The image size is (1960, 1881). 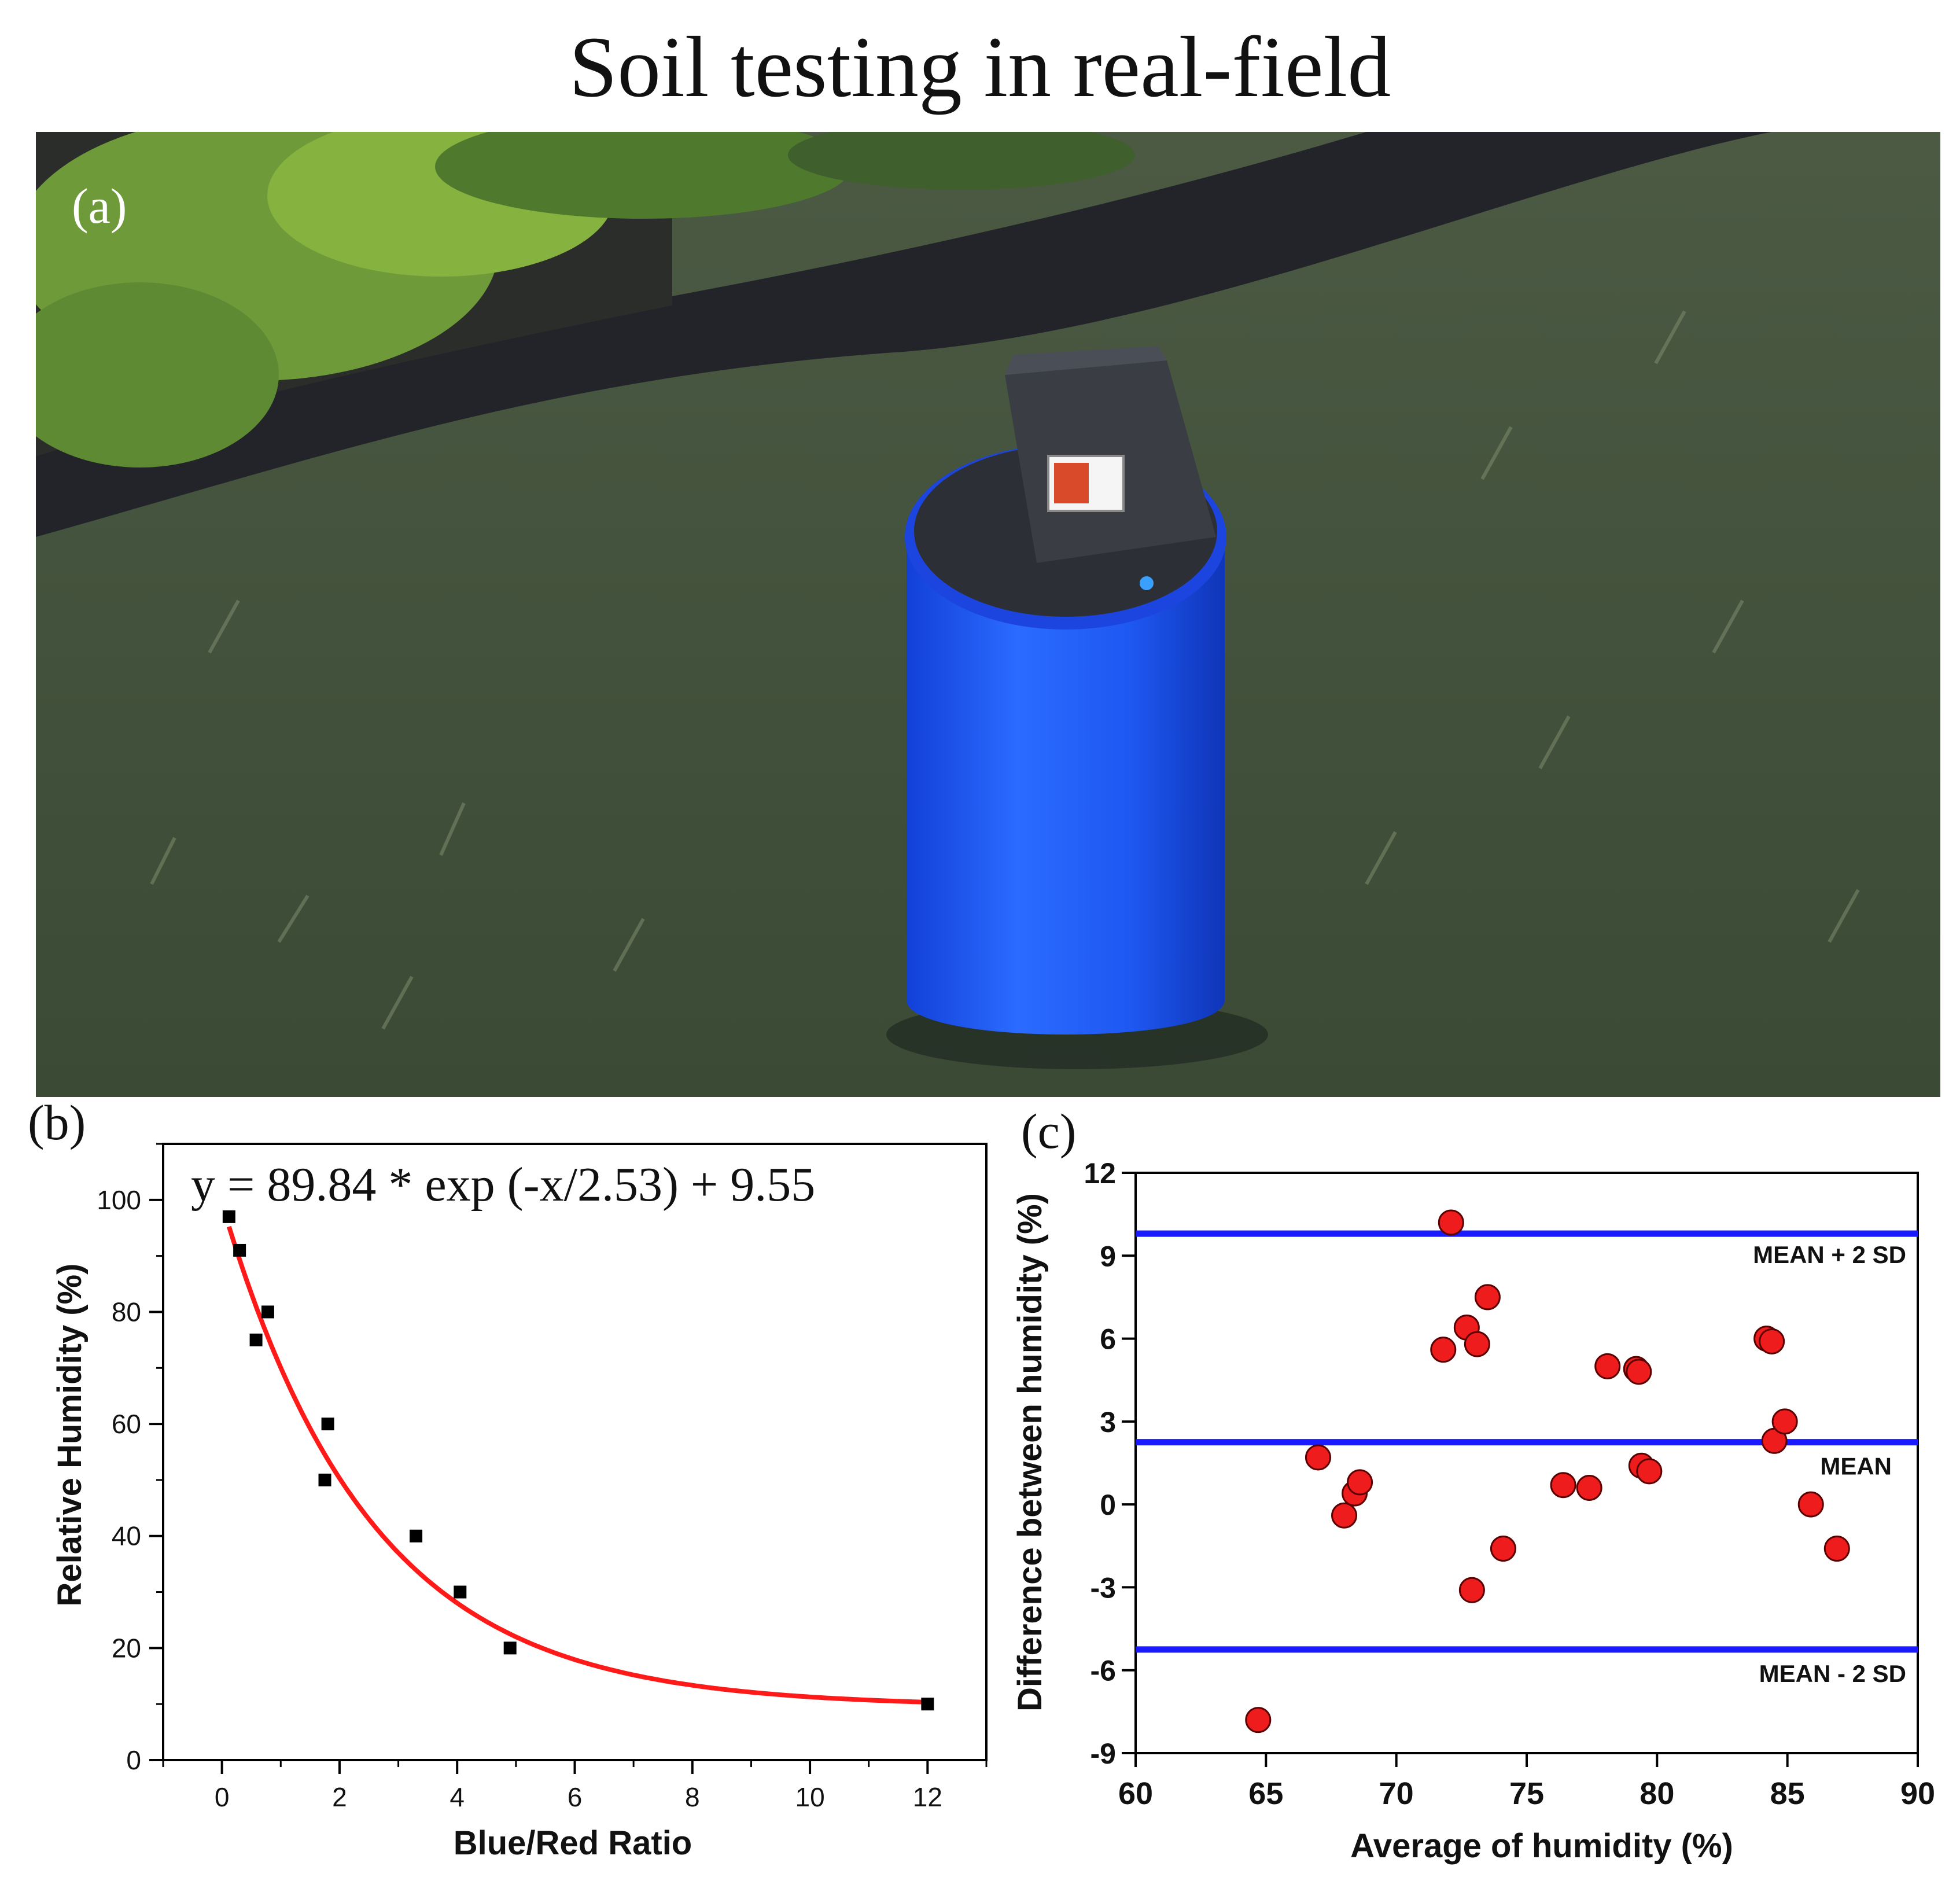 I want to click on chart-c-y-tick-label: 9, so click(x=1108, y=1256).